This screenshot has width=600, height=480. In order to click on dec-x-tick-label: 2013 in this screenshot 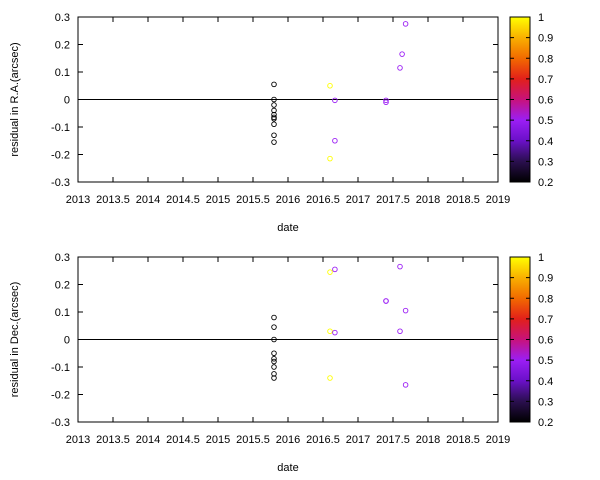, I will do `click(78, 440)`.